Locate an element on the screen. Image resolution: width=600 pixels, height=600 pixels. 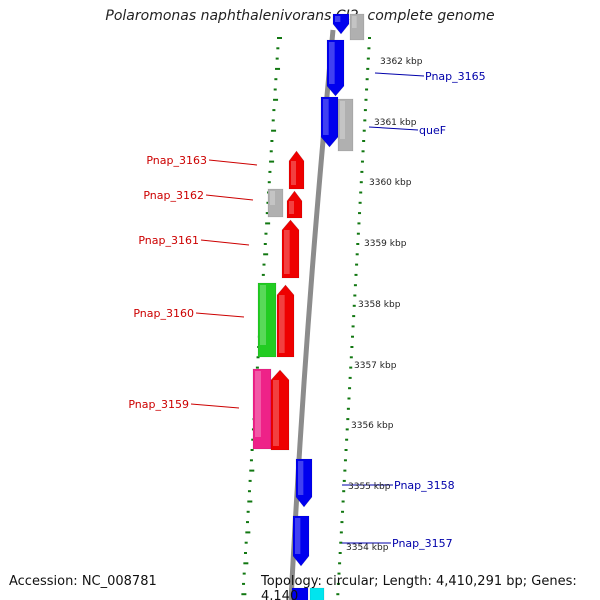
gene-box-green-highlight is located at coordinates (263, 315).